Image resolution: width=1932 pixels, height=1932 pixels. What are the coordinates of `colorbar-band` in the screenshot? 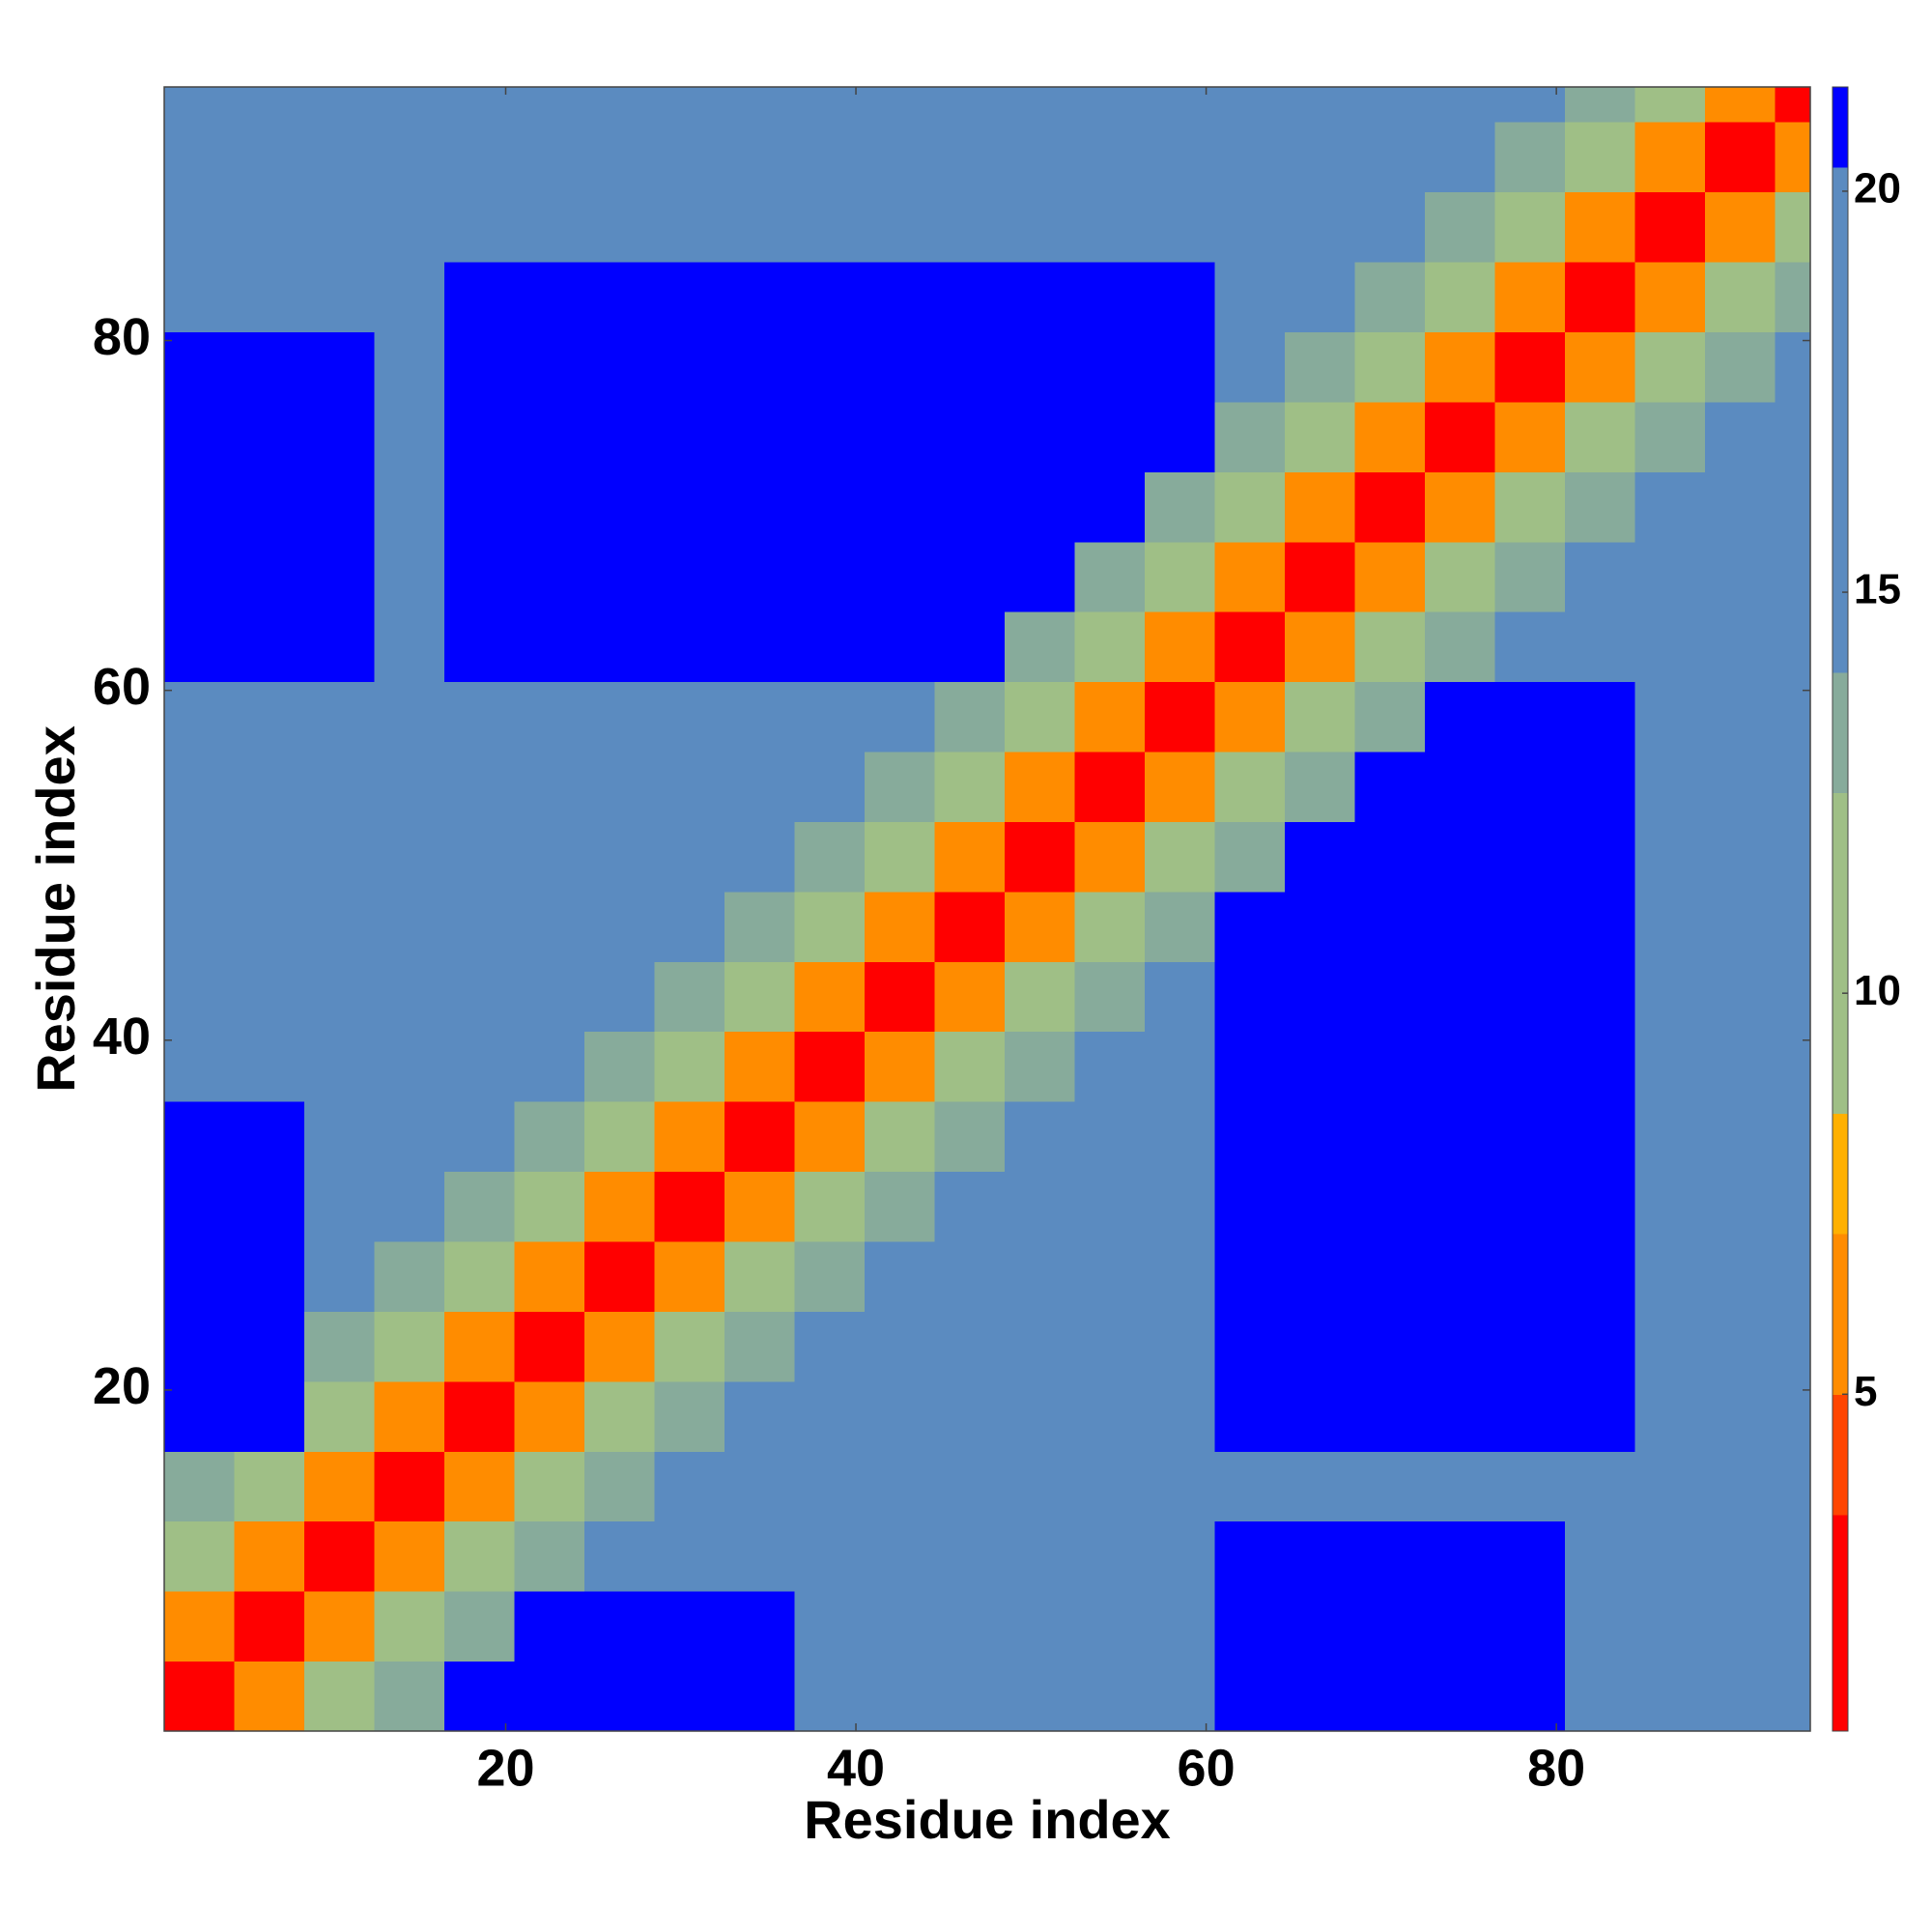 It's located at (1840, 733).